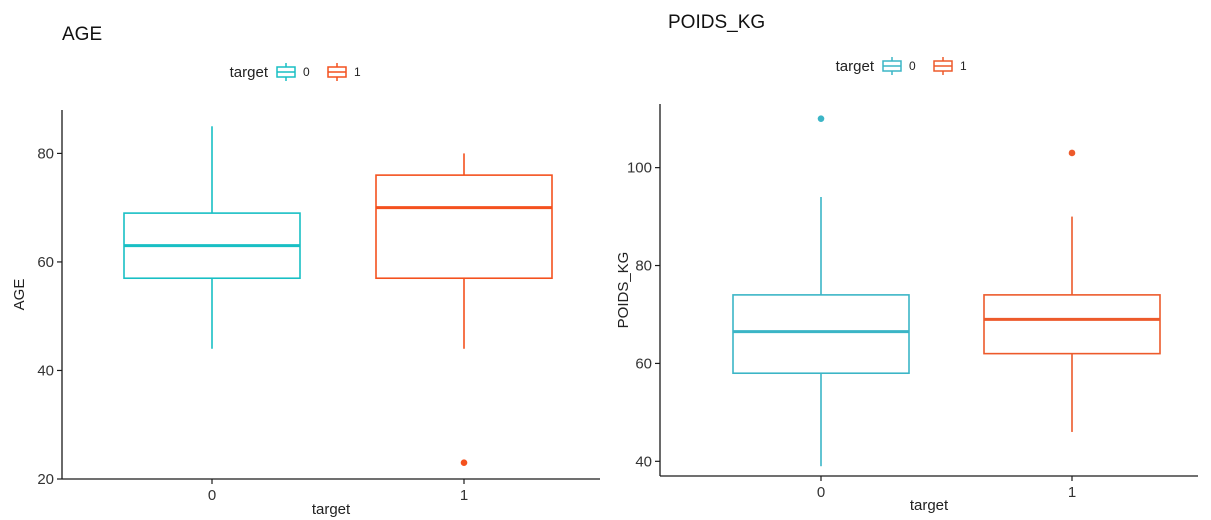 The width and height of the screenshot is (1211, 520). I want to click on chart-title: AGE, so click(82, 34).